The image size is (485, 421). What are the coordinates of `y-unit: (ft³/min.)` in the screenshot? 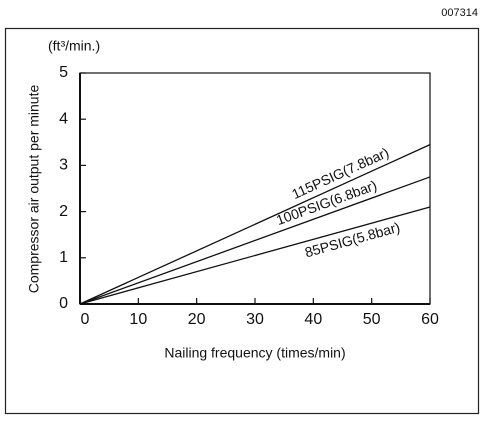 It's located at (74, 46).